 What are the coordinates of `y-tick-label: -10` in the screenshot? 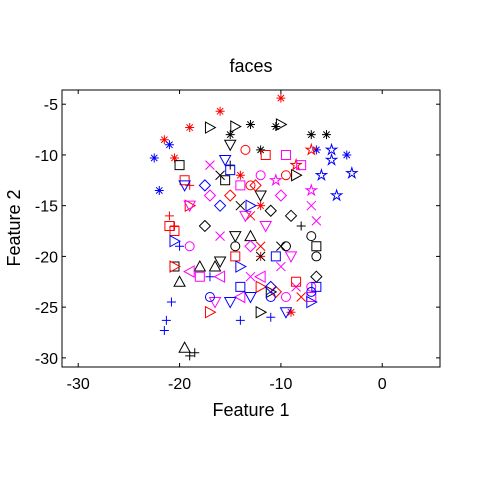 It's located at (46, 156).